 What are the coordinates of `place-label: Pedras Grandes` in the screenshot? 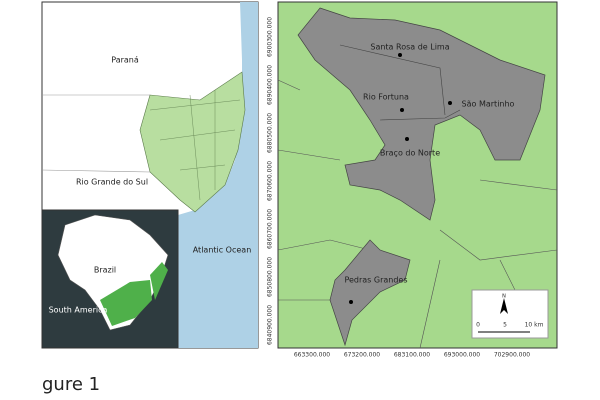 It's located at (375, 280).